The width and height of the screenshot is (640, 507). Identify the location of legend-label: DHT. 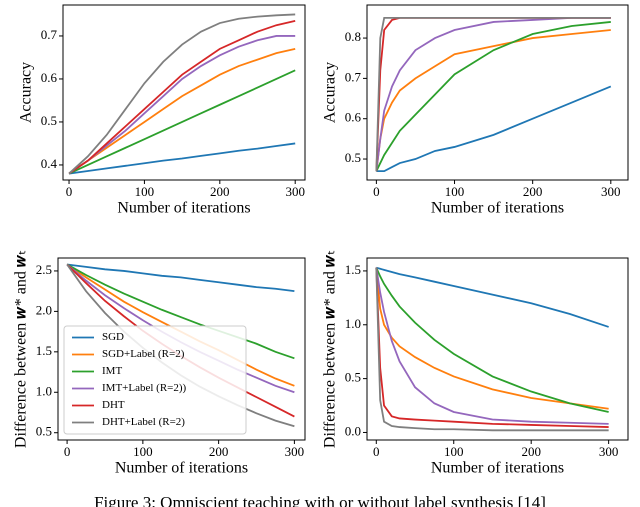
(113, 405).